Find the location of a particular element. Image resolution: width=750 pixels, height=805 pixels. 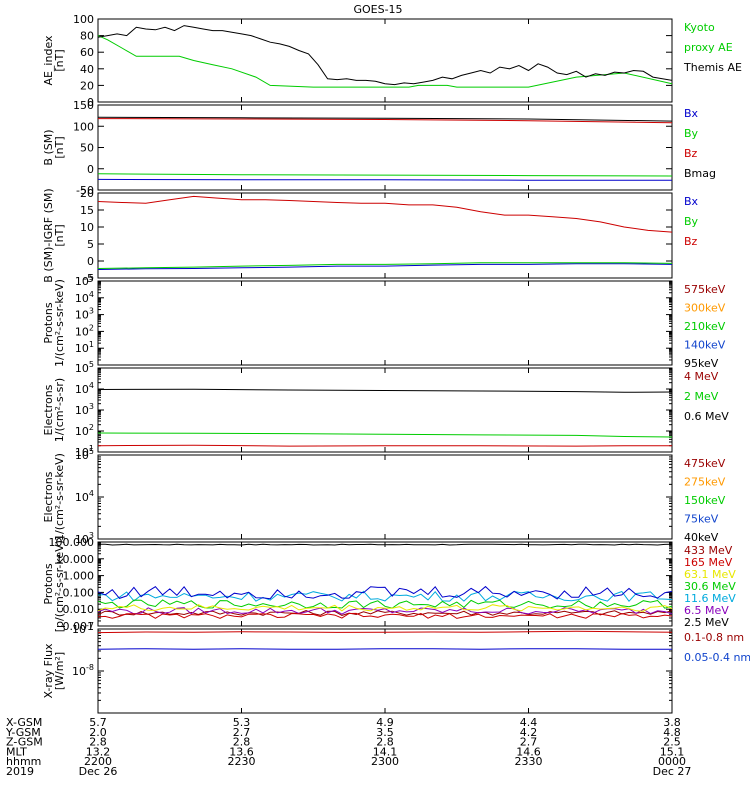

legend-entry: Bmag is located at coordinates (700, 173).